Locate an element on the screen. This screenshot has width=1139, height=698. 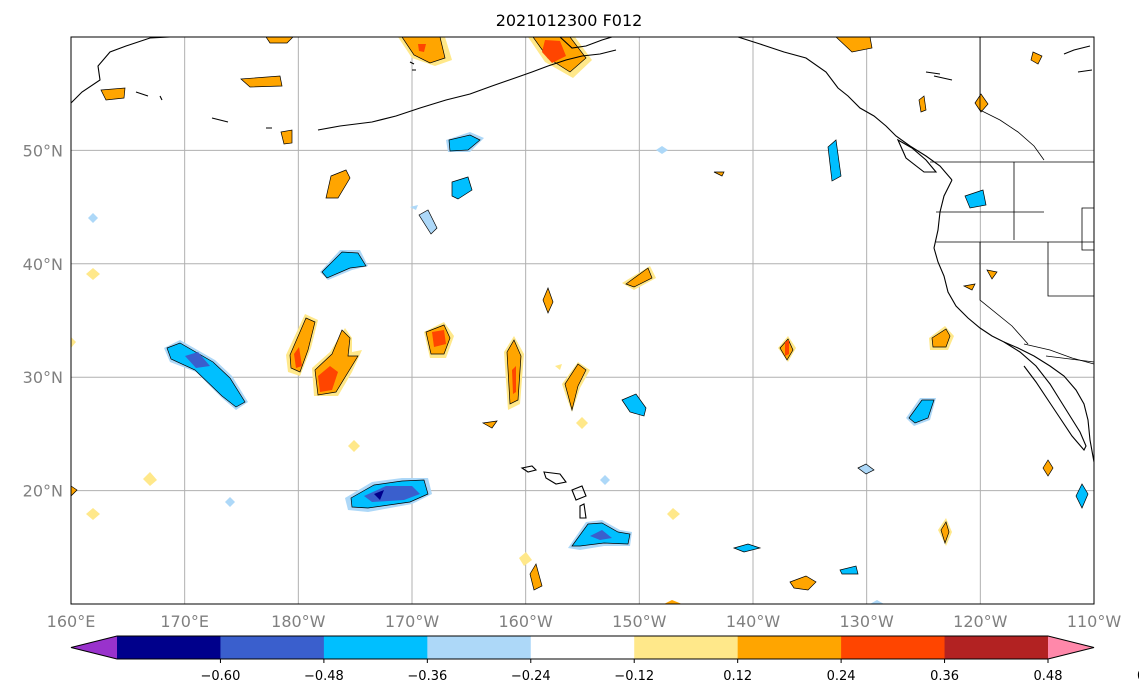
bc-coast is located at coordinates (1013, 321).